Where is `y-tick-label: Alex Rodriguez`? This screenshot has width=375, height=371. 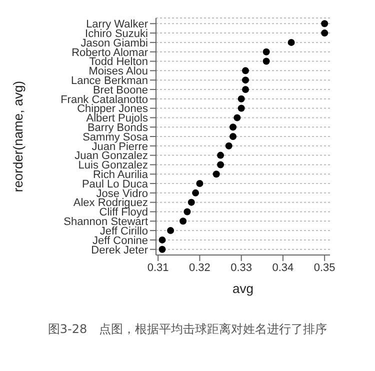 y-tick-label: Alex Rodriguez is located at coordinates (110, 203).